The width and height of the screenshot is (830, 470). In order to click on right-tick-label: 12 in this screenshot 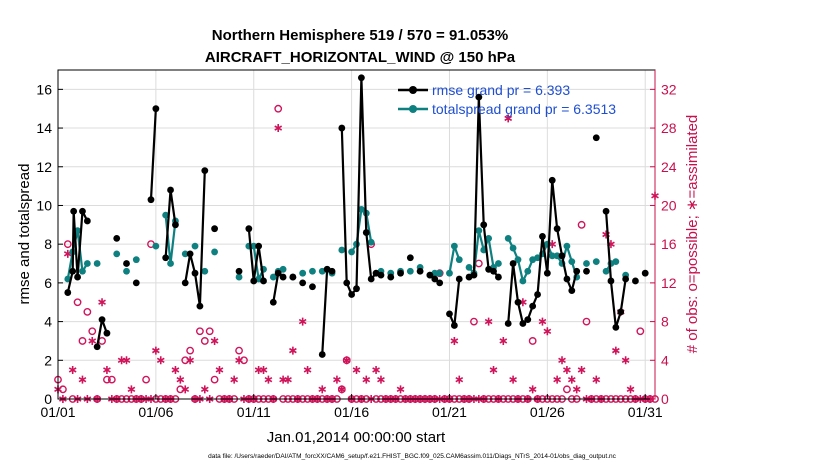, I will do `click(669, 283)`.